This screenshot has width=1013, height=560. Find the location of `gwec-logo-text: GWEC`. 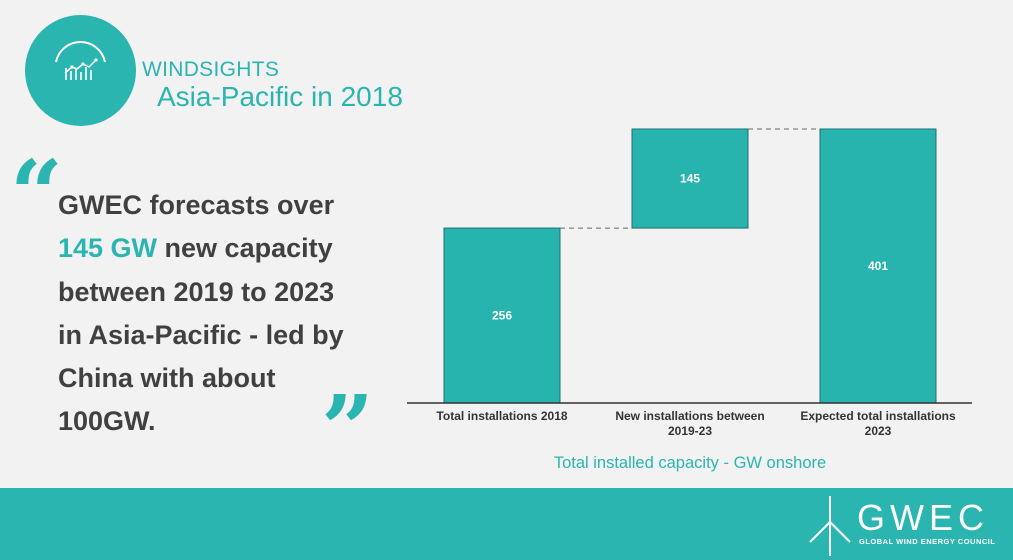

gwec-logo-text: GWEC is located at coordinates (923, 517).